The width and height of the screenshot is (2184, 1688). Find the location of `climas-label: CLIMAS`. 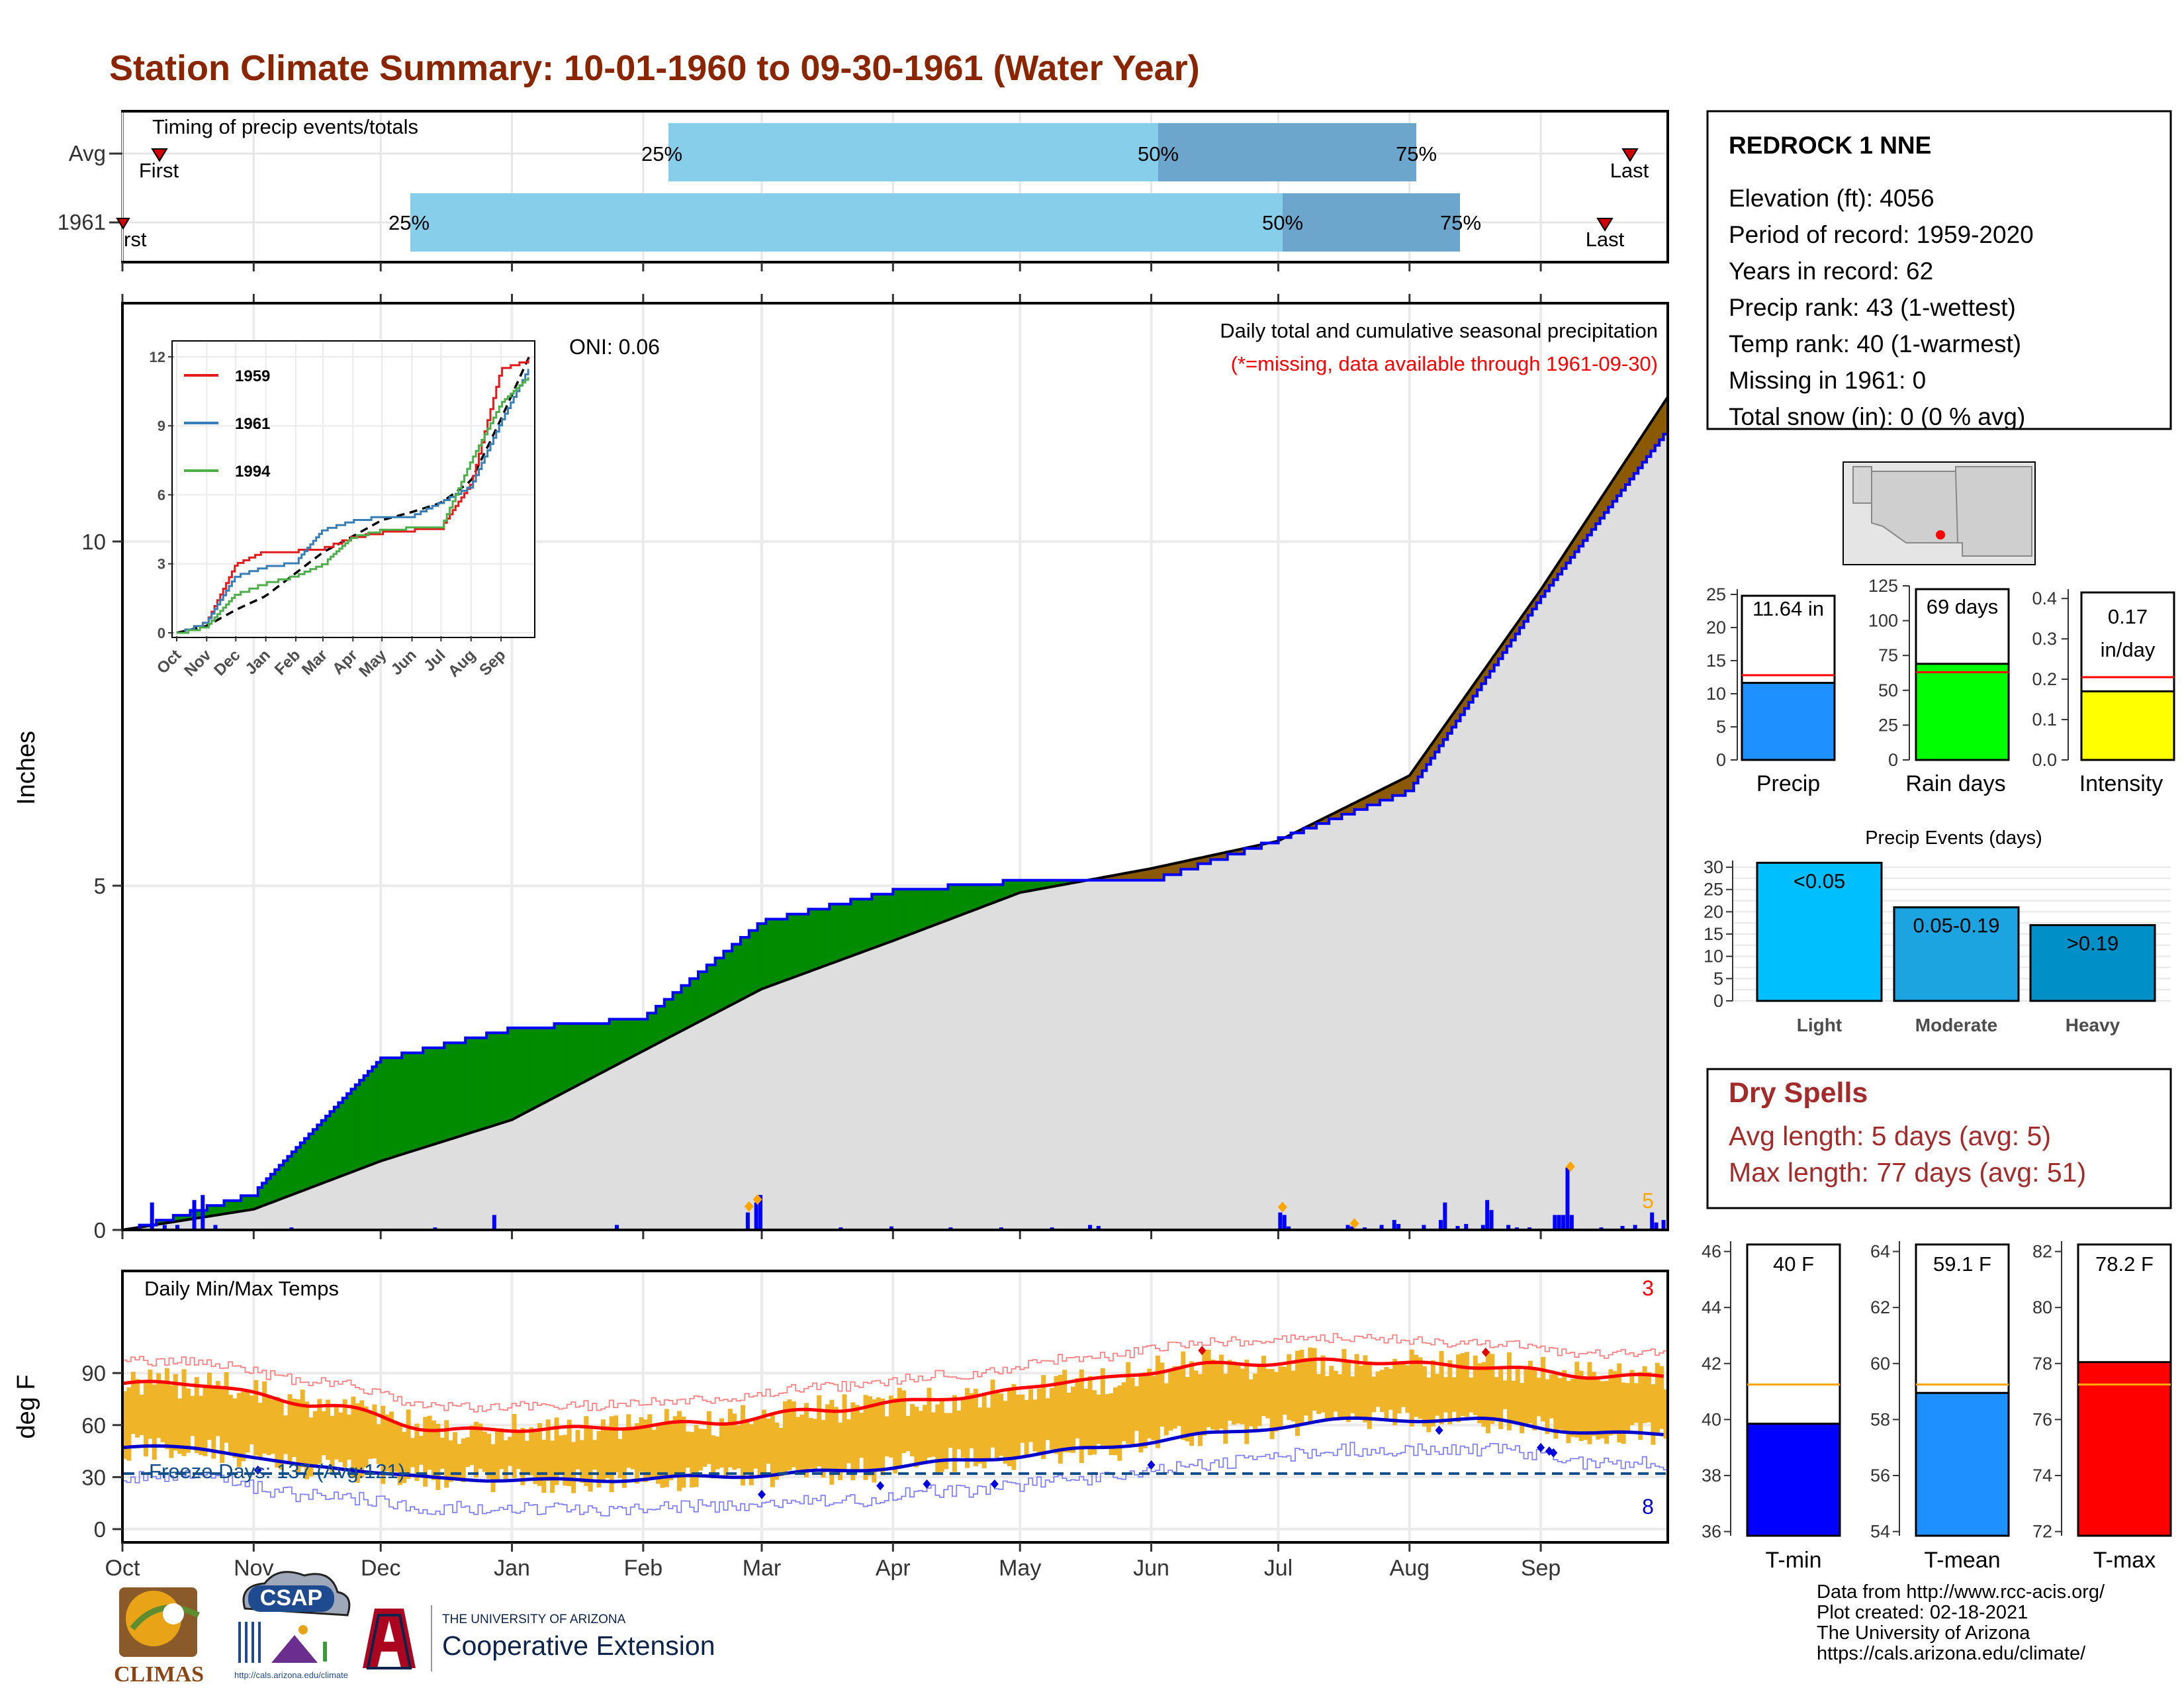

climas-label: CLIMAS is located at coordinates (159, 1674).